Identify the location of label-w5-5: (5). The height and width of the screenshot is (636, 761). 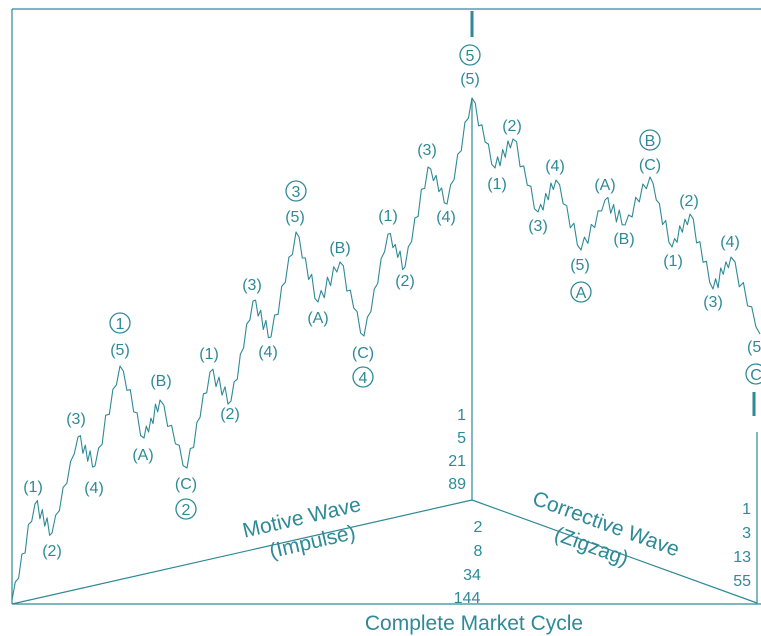
(470, 79).